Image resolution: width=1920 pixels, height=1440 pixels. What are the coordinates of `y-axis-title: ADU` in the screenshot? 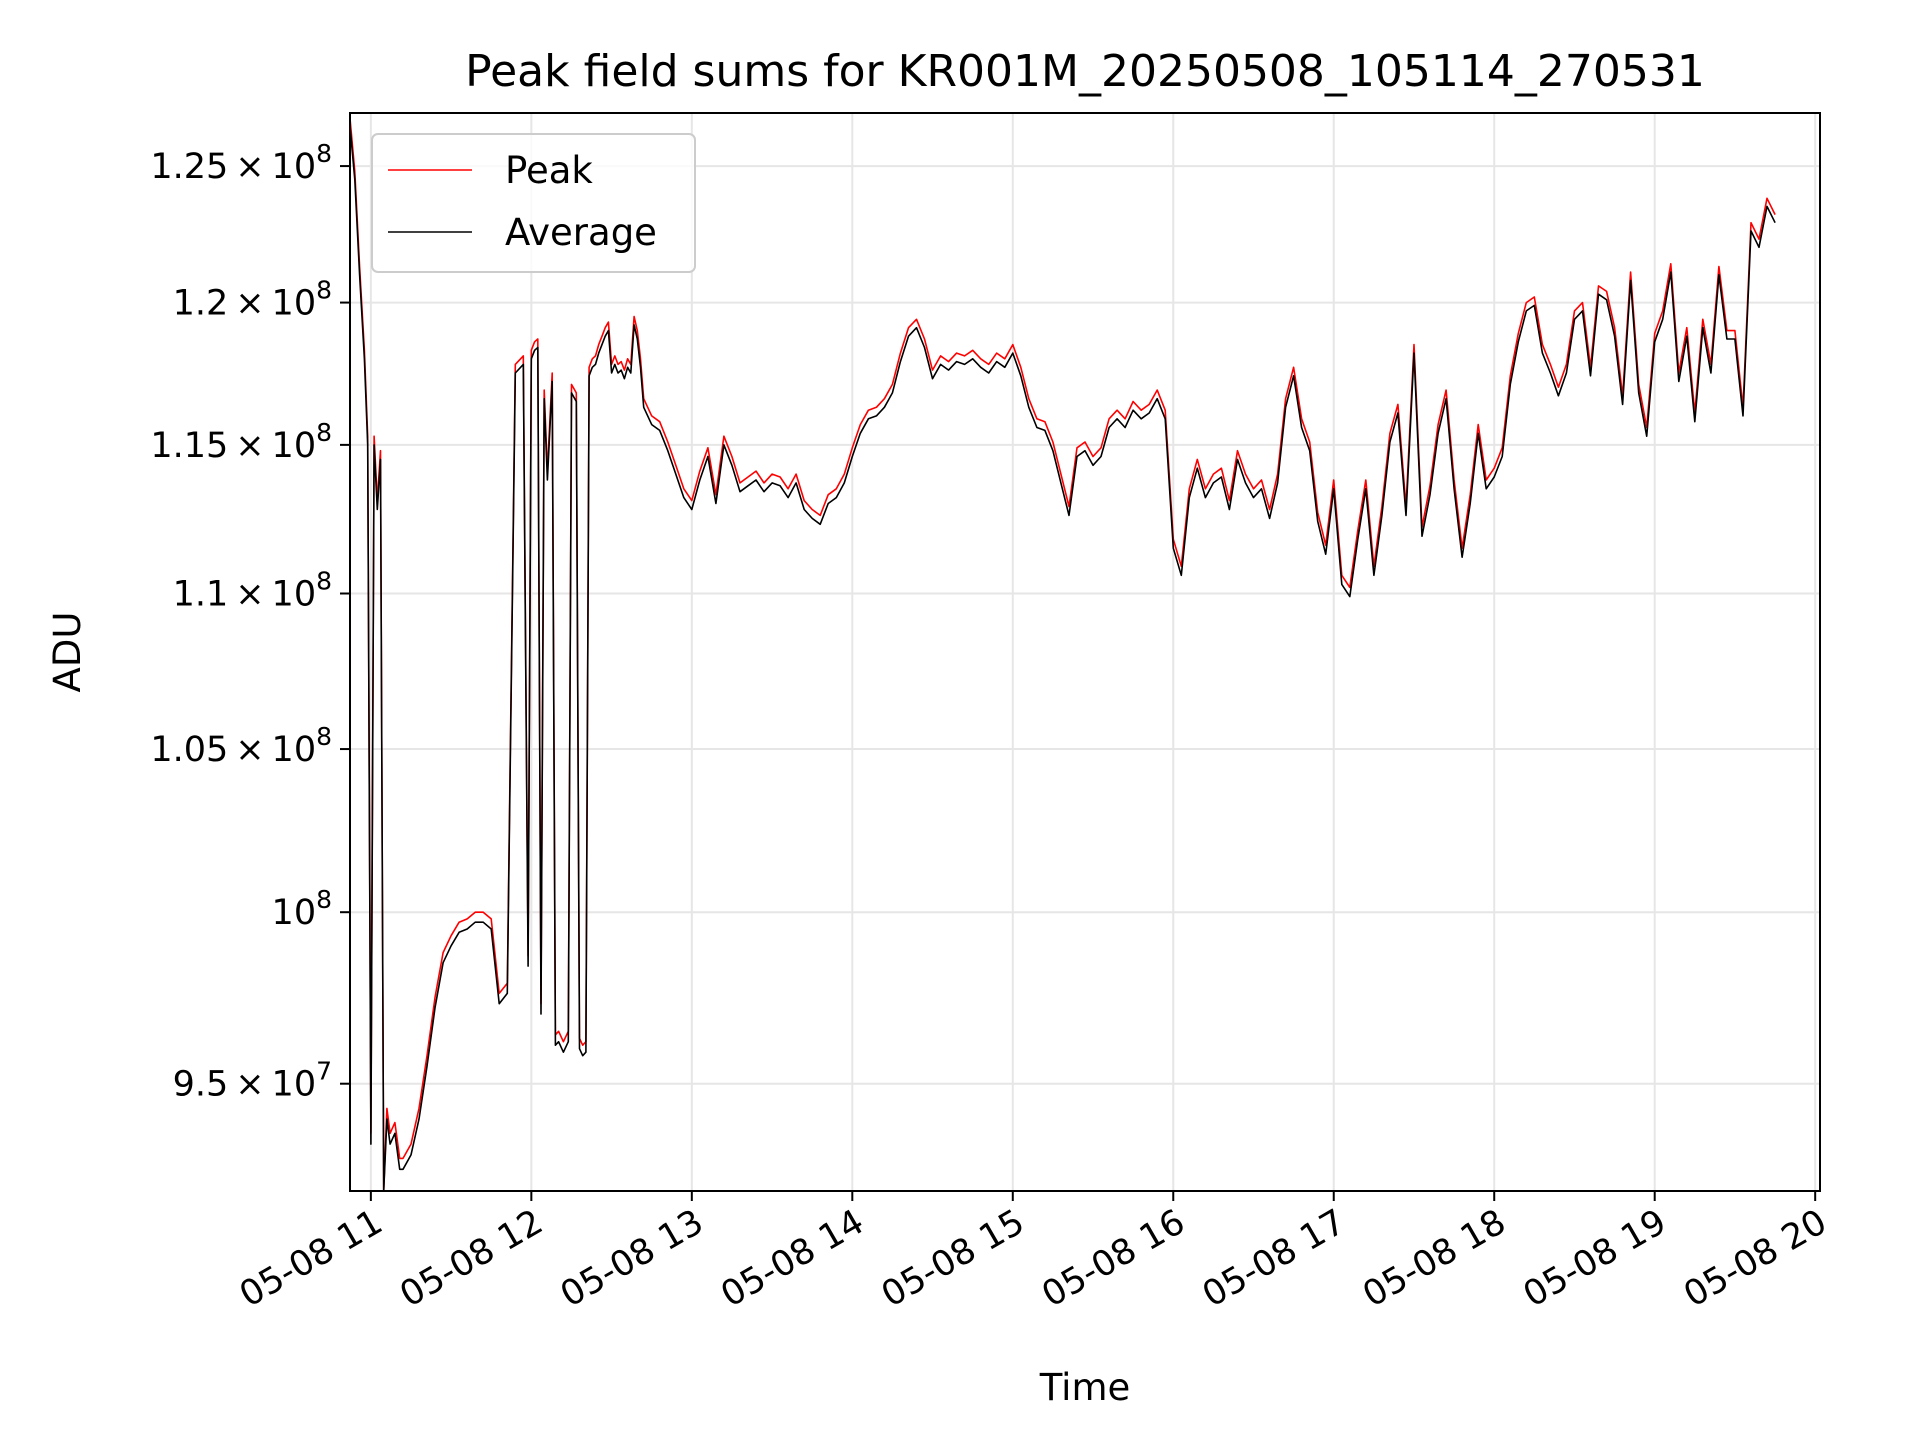 It's located at (67, 652).